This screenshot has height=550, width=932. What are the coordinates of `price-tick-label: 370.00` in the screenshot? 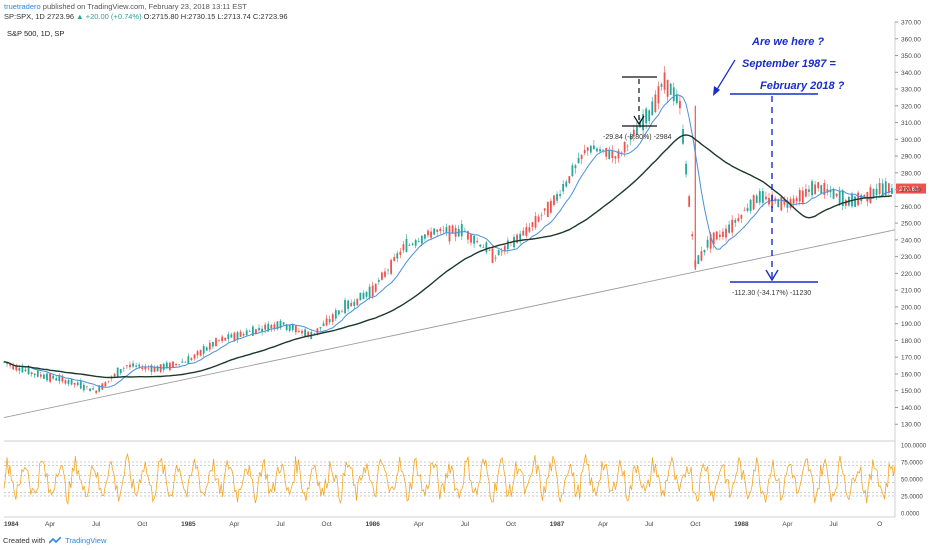 It's located at (911, 23).